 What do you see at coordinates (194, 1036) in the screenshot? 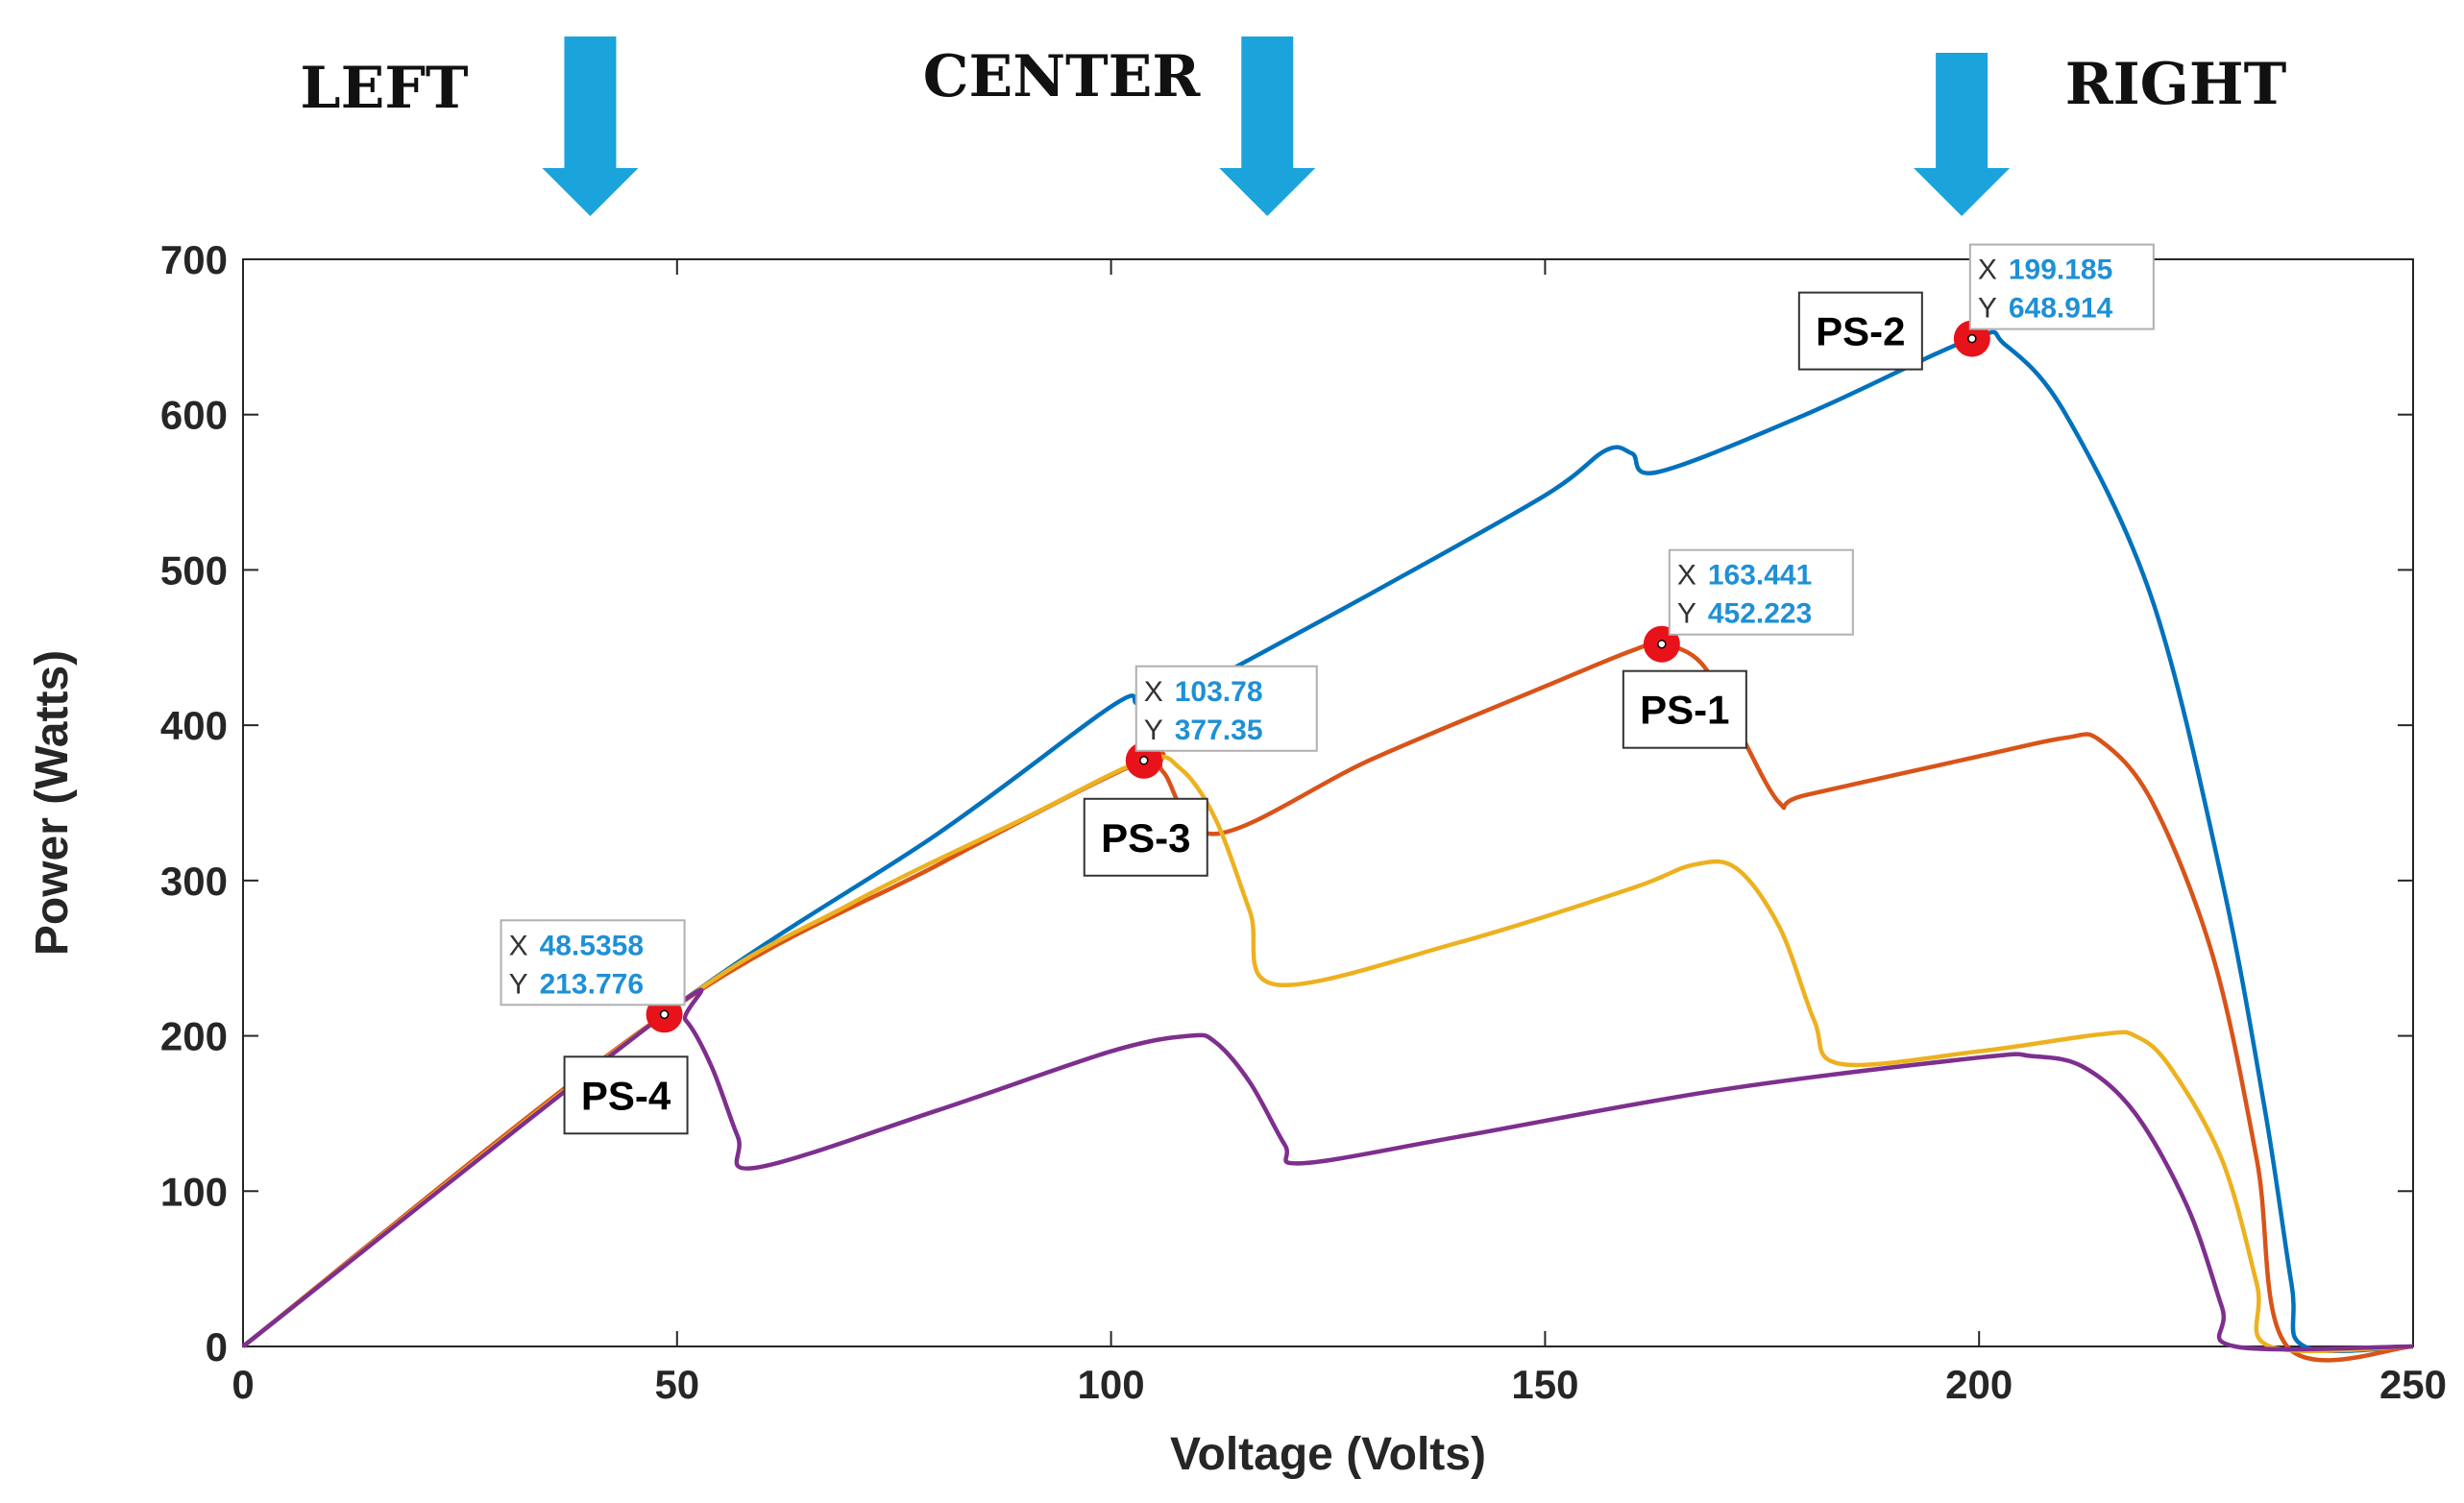
I see `y-tick-label: 200` at bounding box center [194, 1036].